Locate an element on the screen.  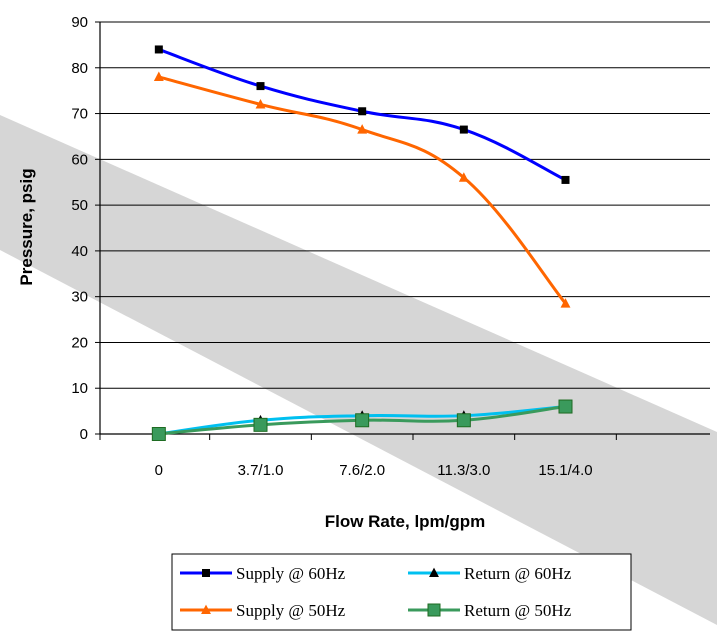
x-axis-title: Flow Rate, lpm/gpm is located at coordinates (405, 521).